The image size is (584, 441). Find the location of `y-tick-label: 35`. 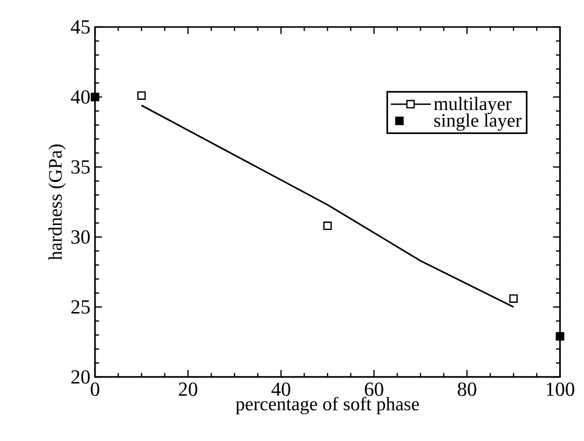

y-tick-label: 35 is located at coordinates (80, 167).